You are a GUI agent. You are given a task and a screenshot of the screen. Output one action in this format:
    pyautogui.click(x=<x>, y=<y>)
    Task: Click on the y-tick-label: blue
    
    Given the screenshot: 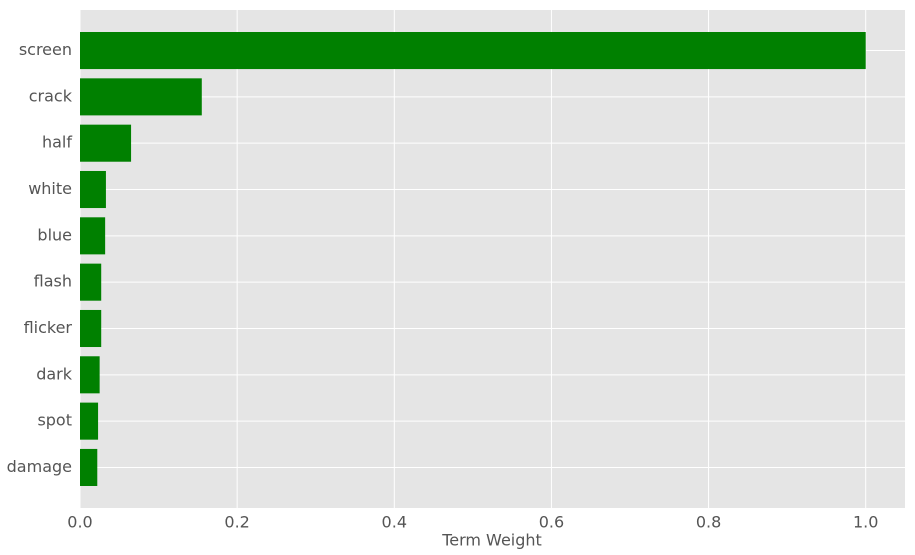 What is the action you would take?
    pyautogui.click(x=54, y=234)
    